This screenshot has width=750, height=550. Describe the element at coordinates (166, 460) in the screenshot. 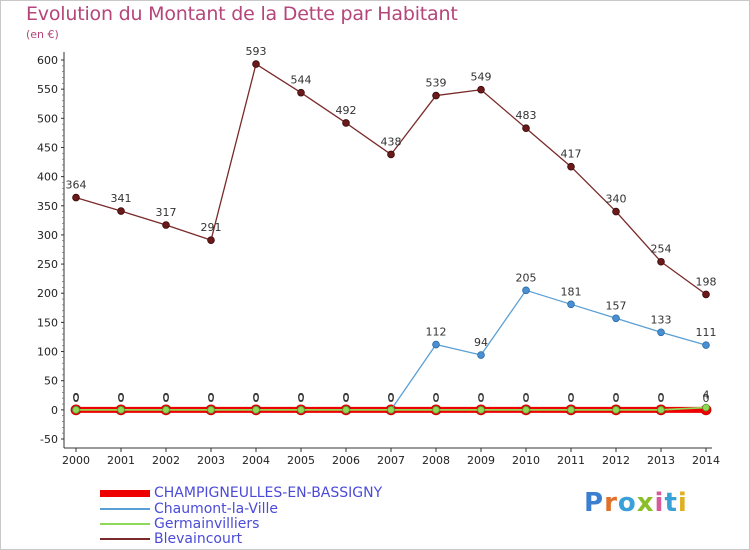

I see `x-tick-label: 2002` at that location.